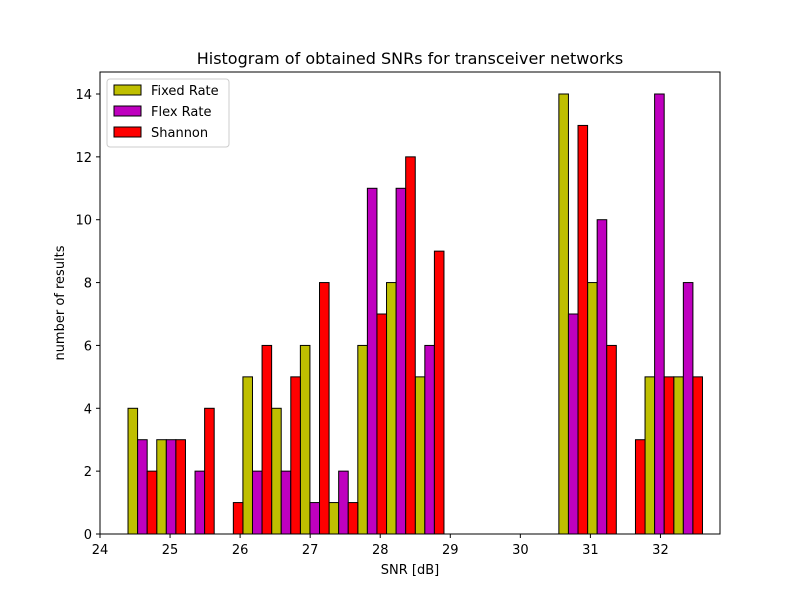 This screenshot has width=800, height=600. I want to click on x-tick-label: 32, so click(660, 550).